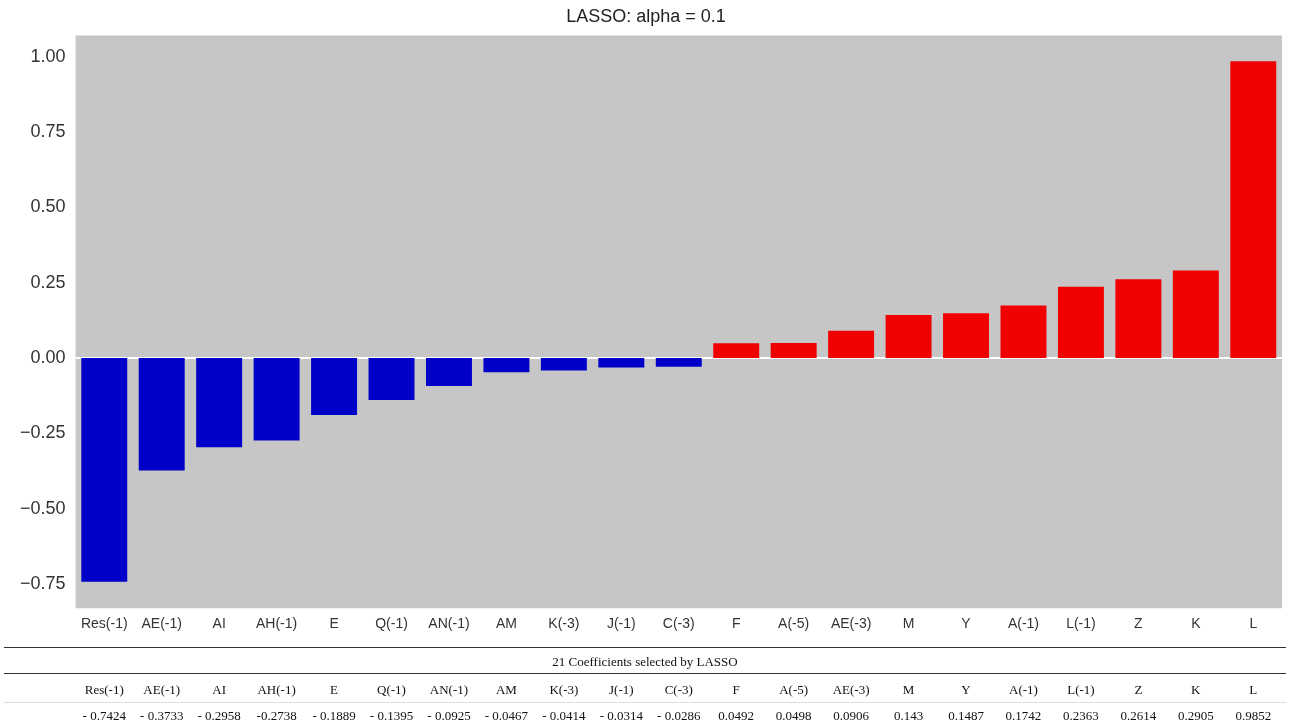 This screenshot has width=1290, height=727. Describe the element at coordinates (621, 716) in the screenshot. I see `data-label: - 0.0314` at that location.